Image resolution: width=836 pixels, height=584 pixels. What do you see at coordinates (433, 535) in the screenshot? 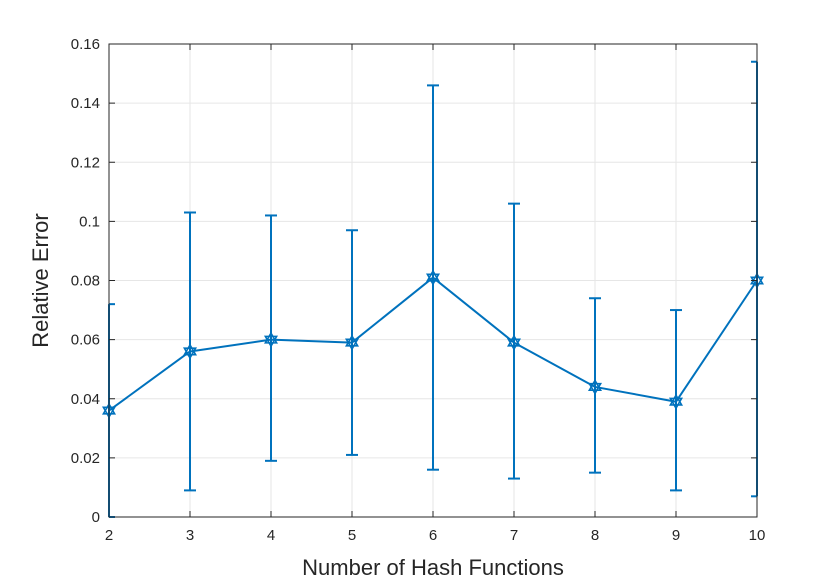
I see `x-tick-label: 6` at bounding box center [433, 535].